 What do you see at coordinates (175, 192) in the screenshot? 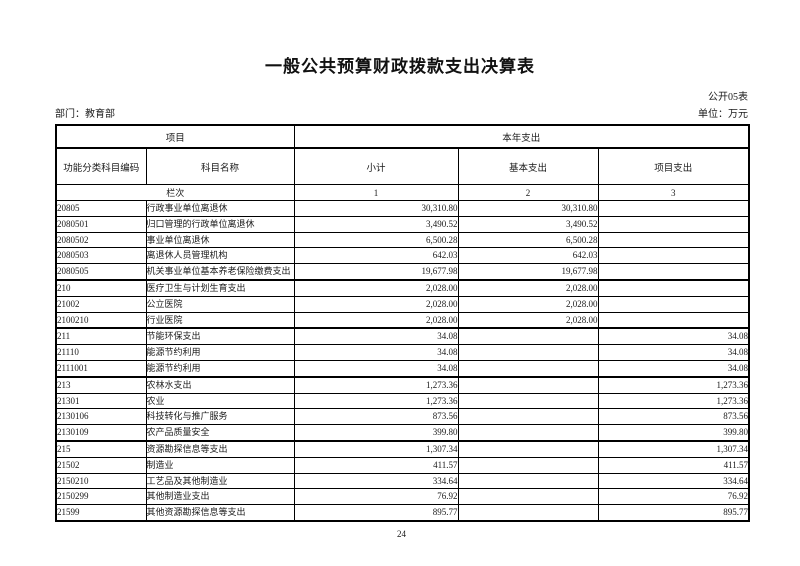
I see `header-lane-label: 栏次` at bounding box center [175, 192].